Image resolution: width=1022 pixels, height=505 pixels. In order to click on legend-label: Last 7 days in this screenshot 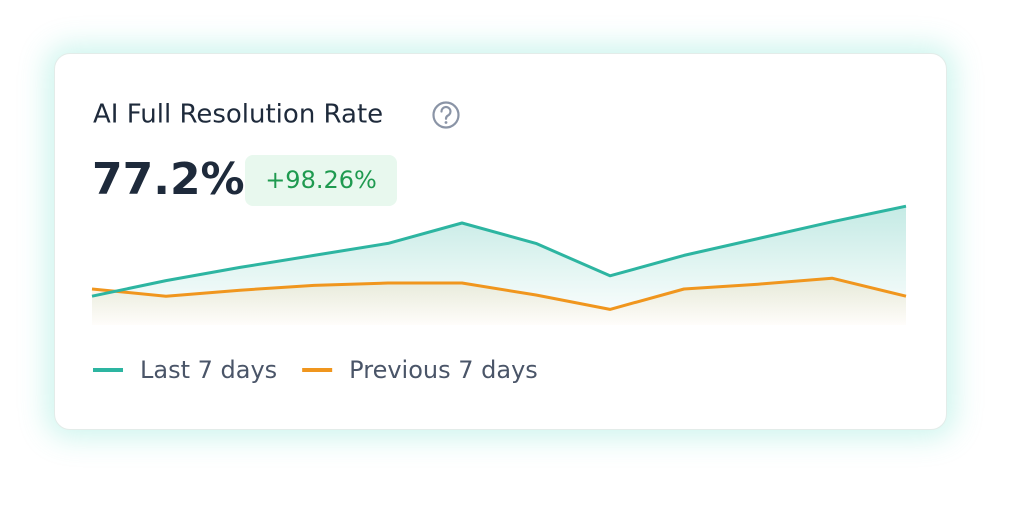, I will do `click(208, 370)`.